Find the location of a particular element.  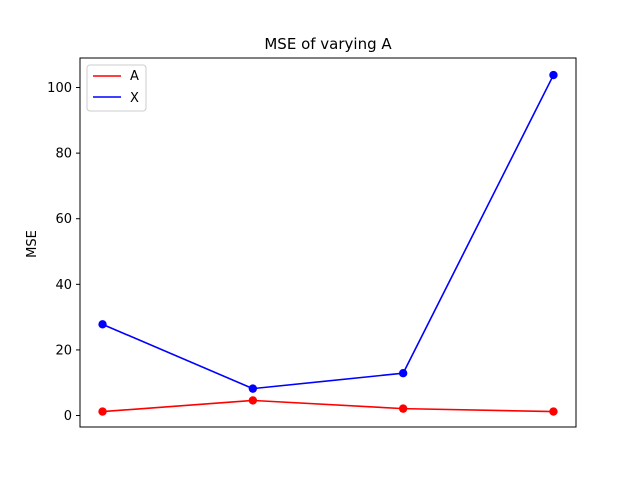

legend-label-a: A is located at coordinates (134, 76).